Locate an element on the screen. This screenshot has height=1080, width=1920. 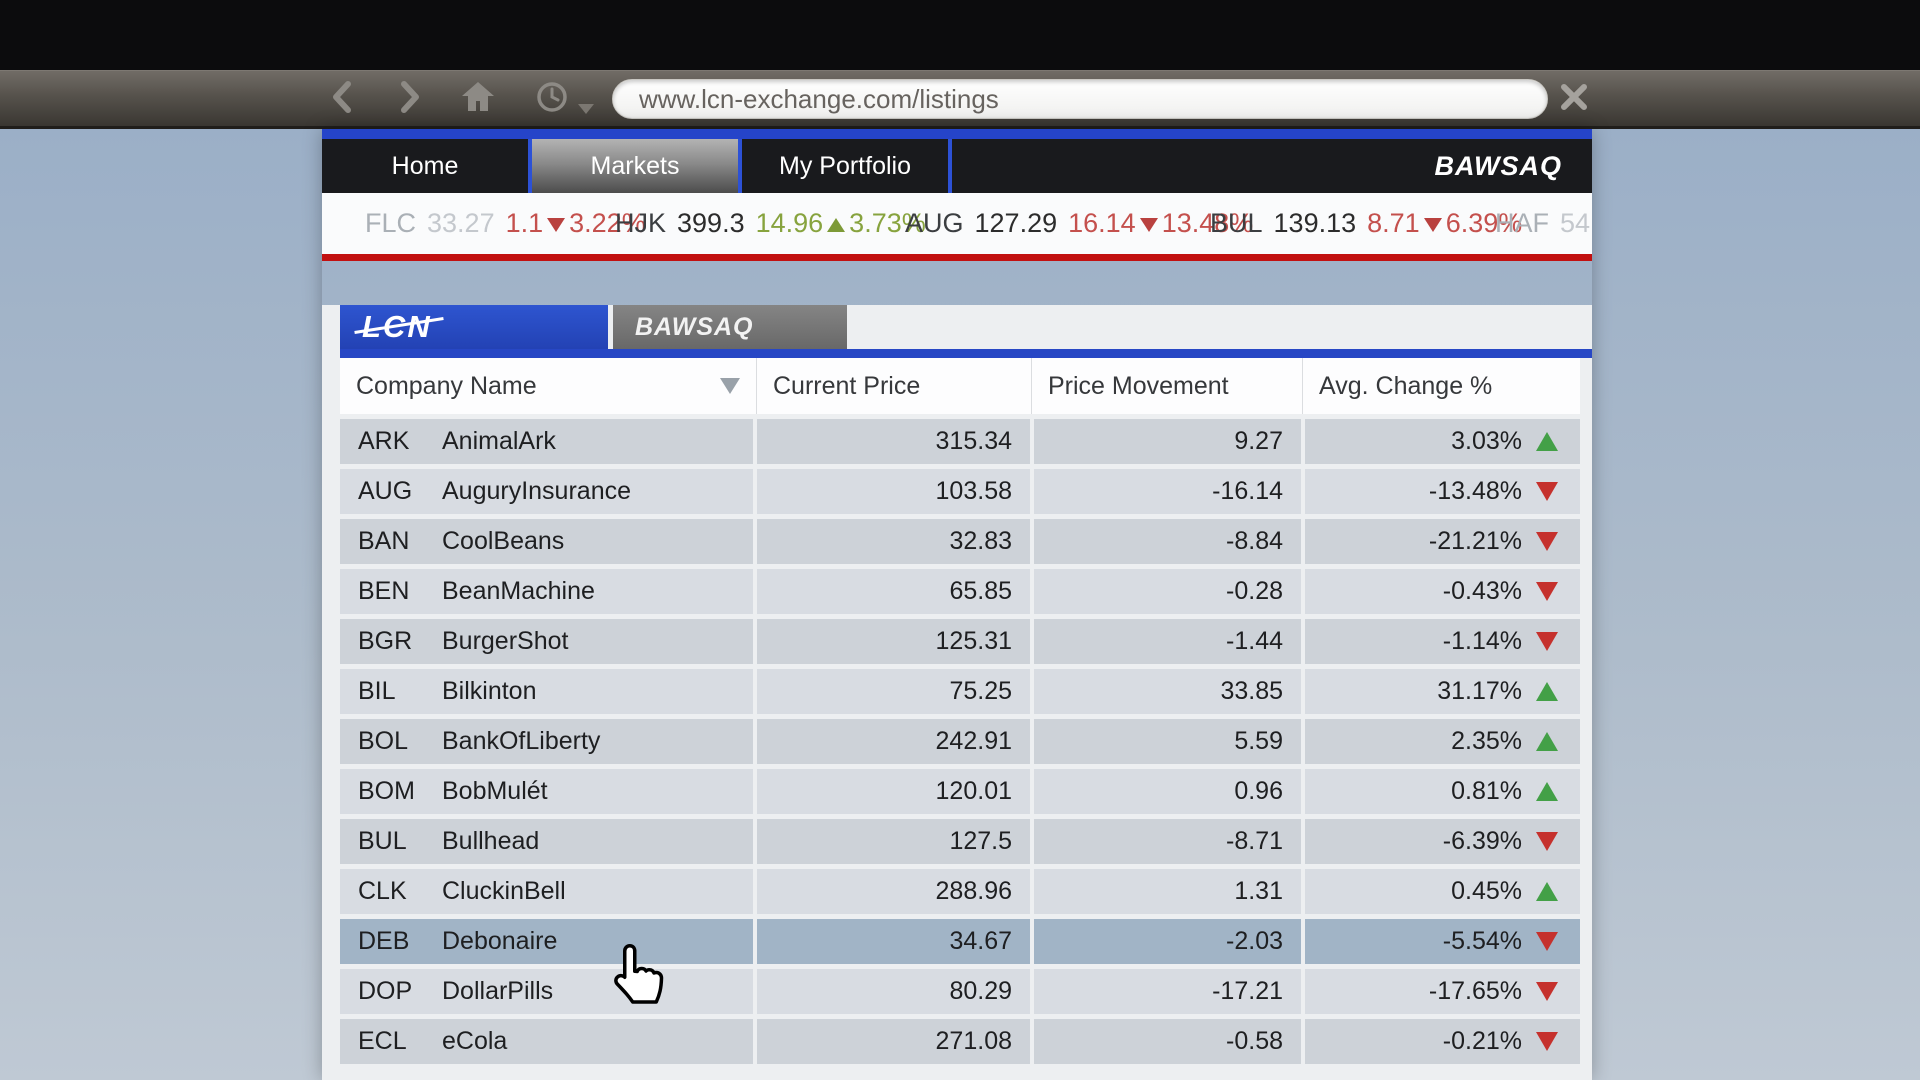
current-price: 315.34 is located at coordinates (973, 441).